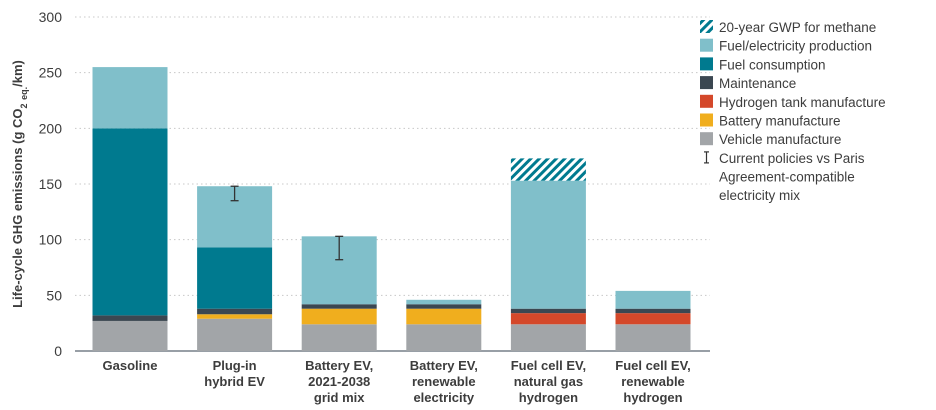 This screenshot has width=936, height=410. I want to click on x-category-label: natural gas, so click(548, 381).